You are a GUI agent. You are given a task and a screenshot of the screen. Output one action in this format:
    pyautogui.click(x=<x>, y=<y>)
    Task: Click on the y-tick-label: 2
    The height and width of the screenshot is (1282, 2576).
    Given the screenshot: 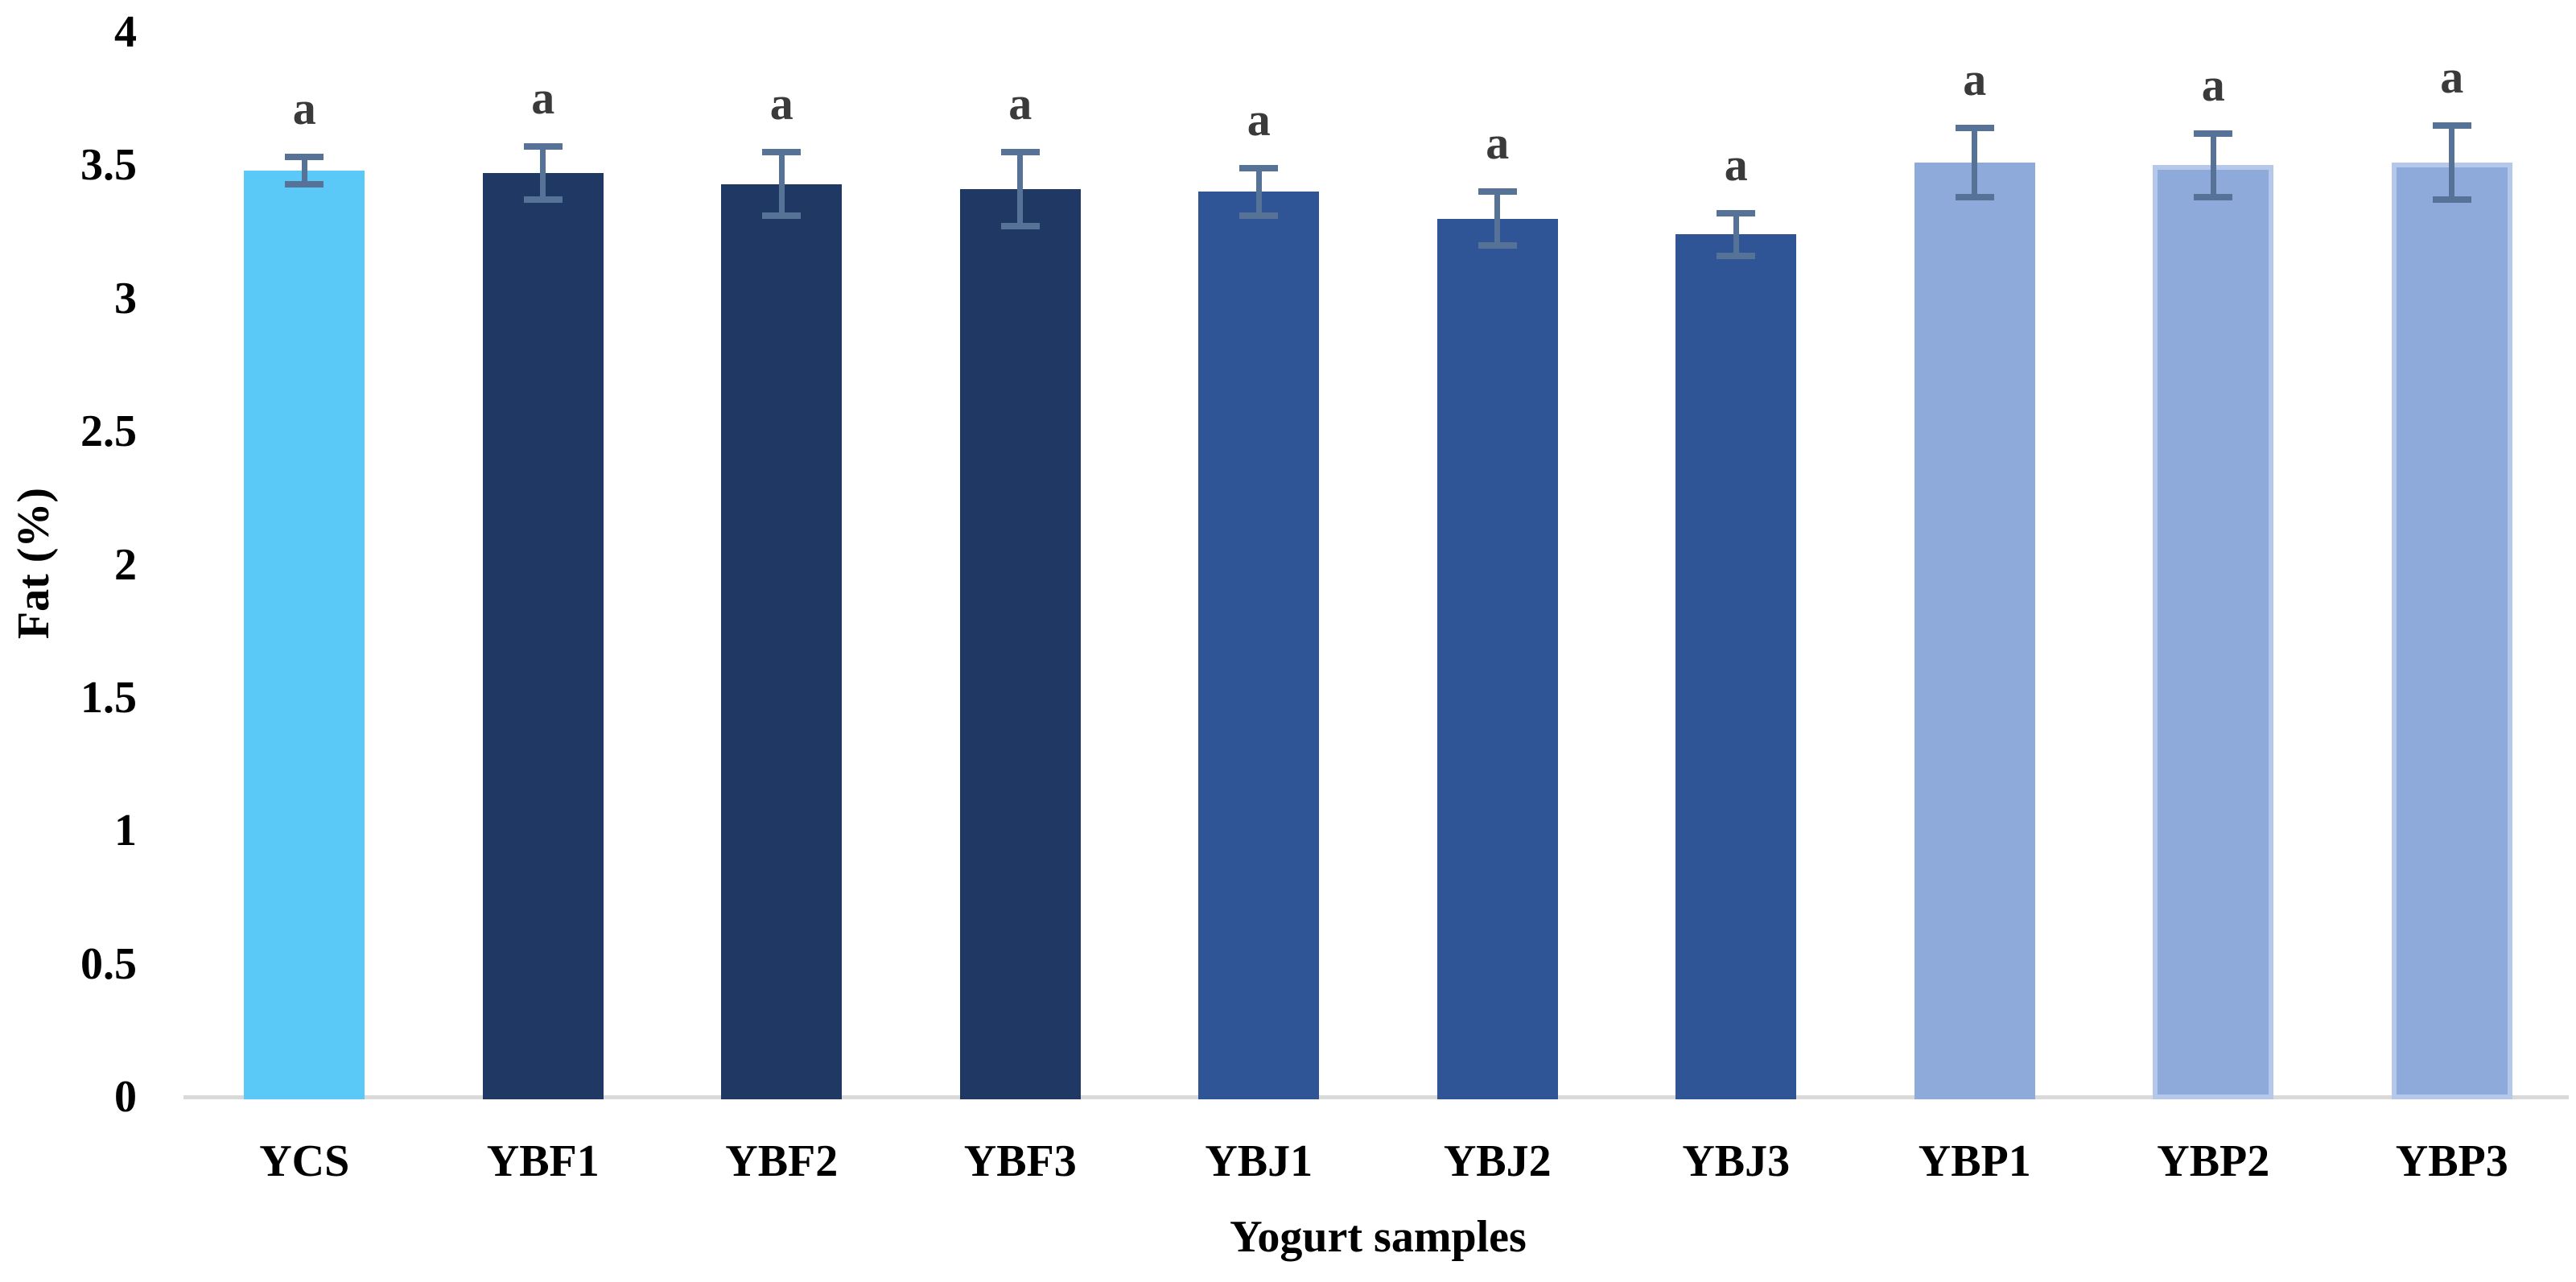 What is the action you would take?
    pyautogui.click(x=125, y=564)
    